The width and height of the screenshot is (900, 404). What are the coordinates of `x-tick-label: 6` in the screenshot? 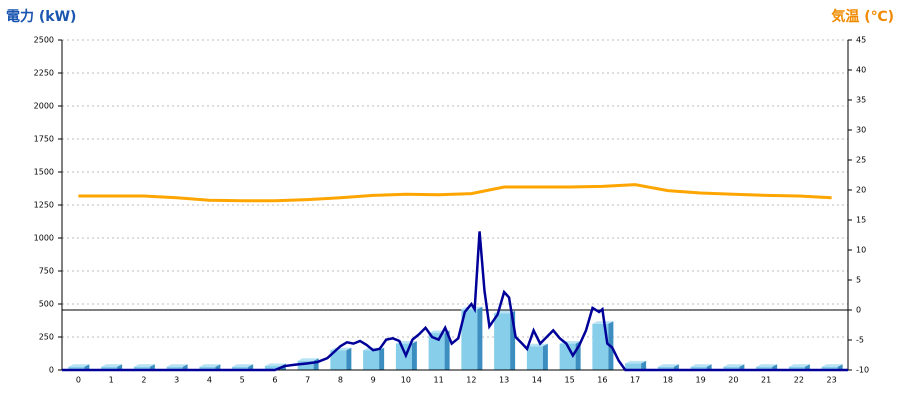 It's located at (274, 380).